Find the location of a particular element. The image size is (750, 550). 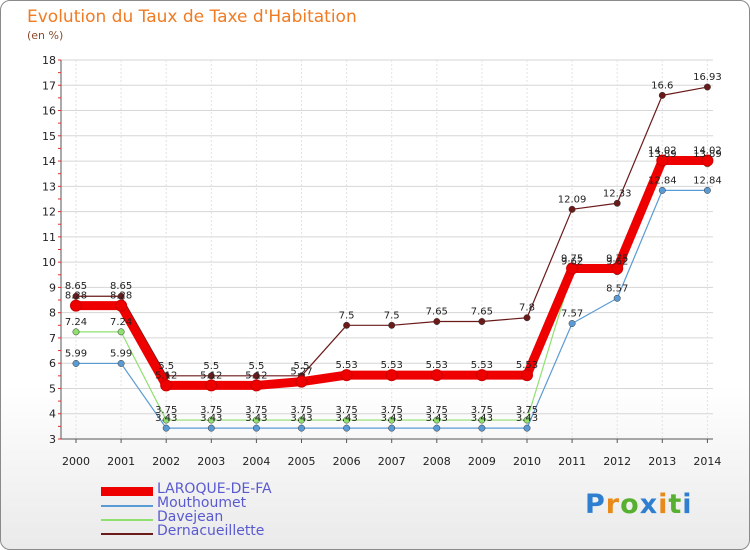

y-tick-label: 7 is located at coordinates (52, 338).